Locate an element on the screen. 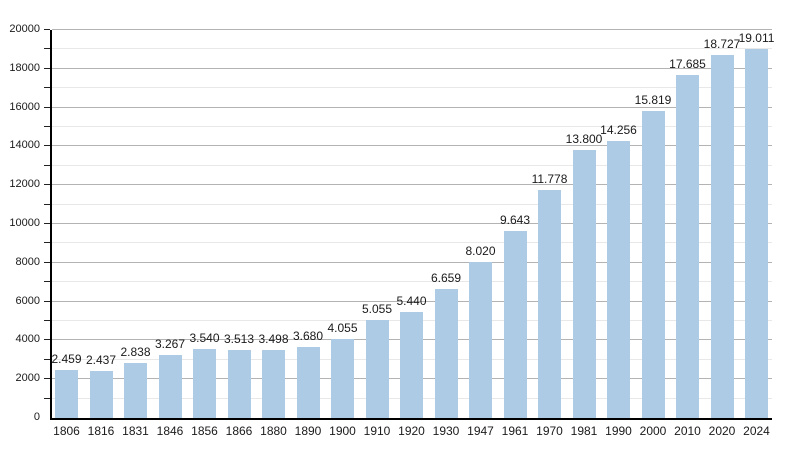 This screenshot has width=800, height=450. bar-value-label: 3.680 is located at coordinates (308, 335).